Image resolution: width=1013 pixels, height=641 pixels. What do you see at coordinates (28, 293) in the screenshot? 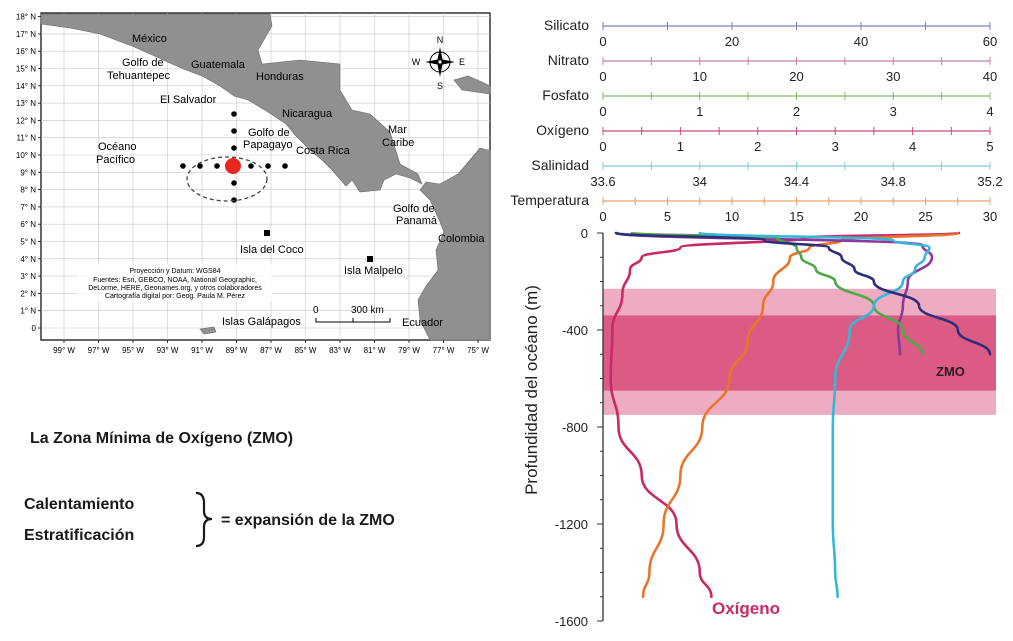
I see `map-lat-label: 2° N` at bounding box center [28, 293].